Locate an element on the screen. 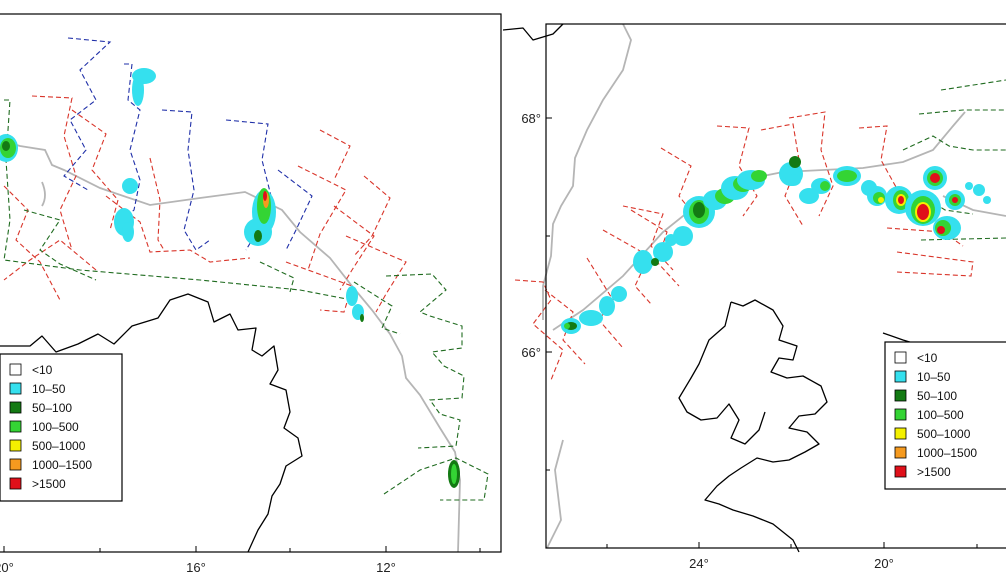 The height and width of the screenshot is (580, 1006). y-tick-label: 66° is located at coordinates (531, 352).